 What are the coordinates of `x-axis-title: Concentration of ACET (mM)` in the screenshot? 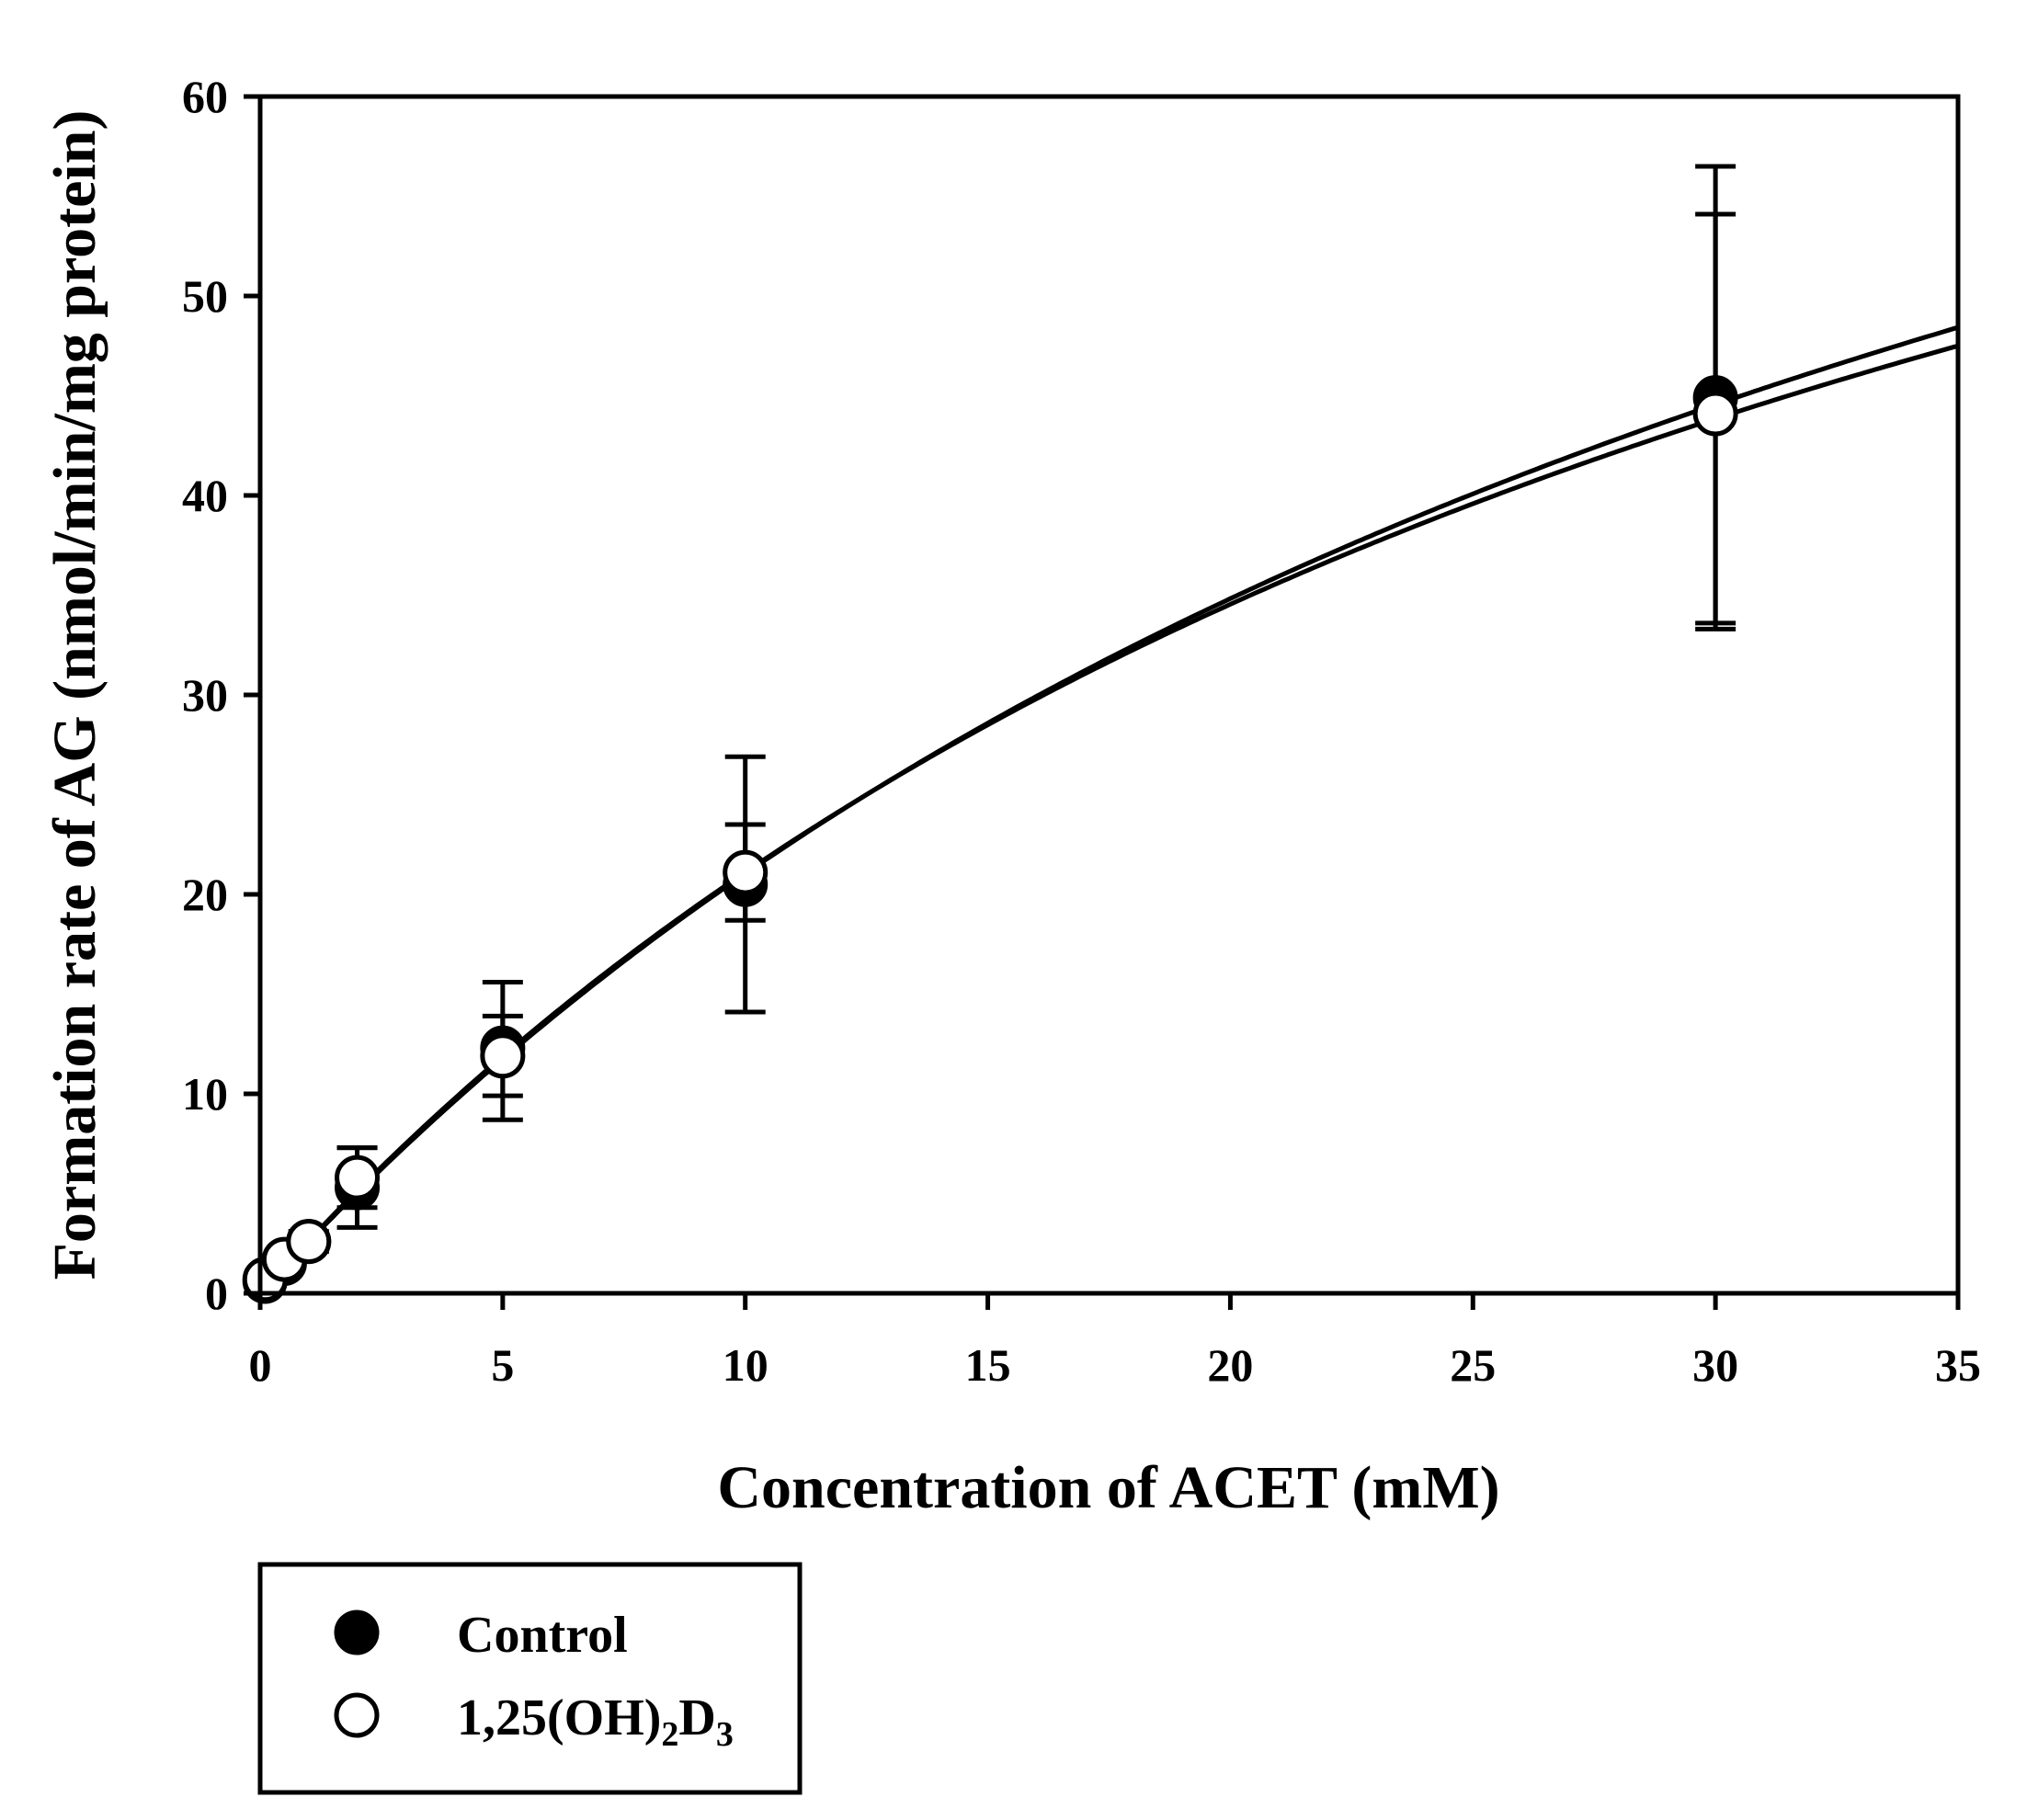 It's located at (1108, 1487).